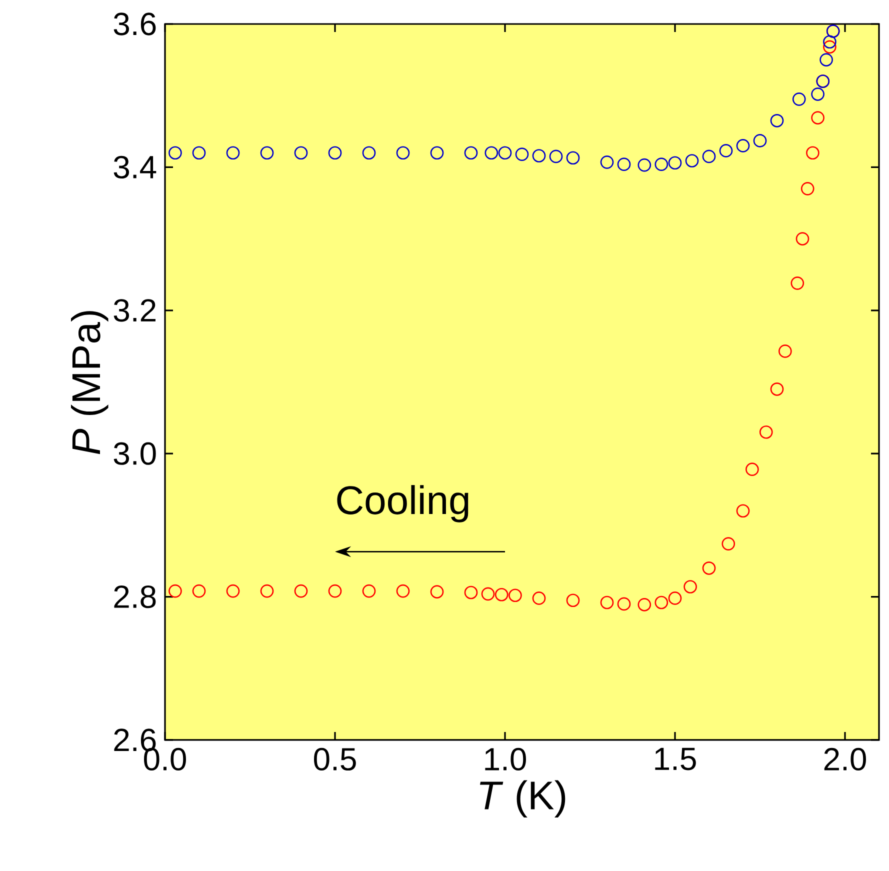  What do you see at coordinates (402, 503) in the screenshot?
I see `annotation: Cooling` at bounding box center [402, 503].